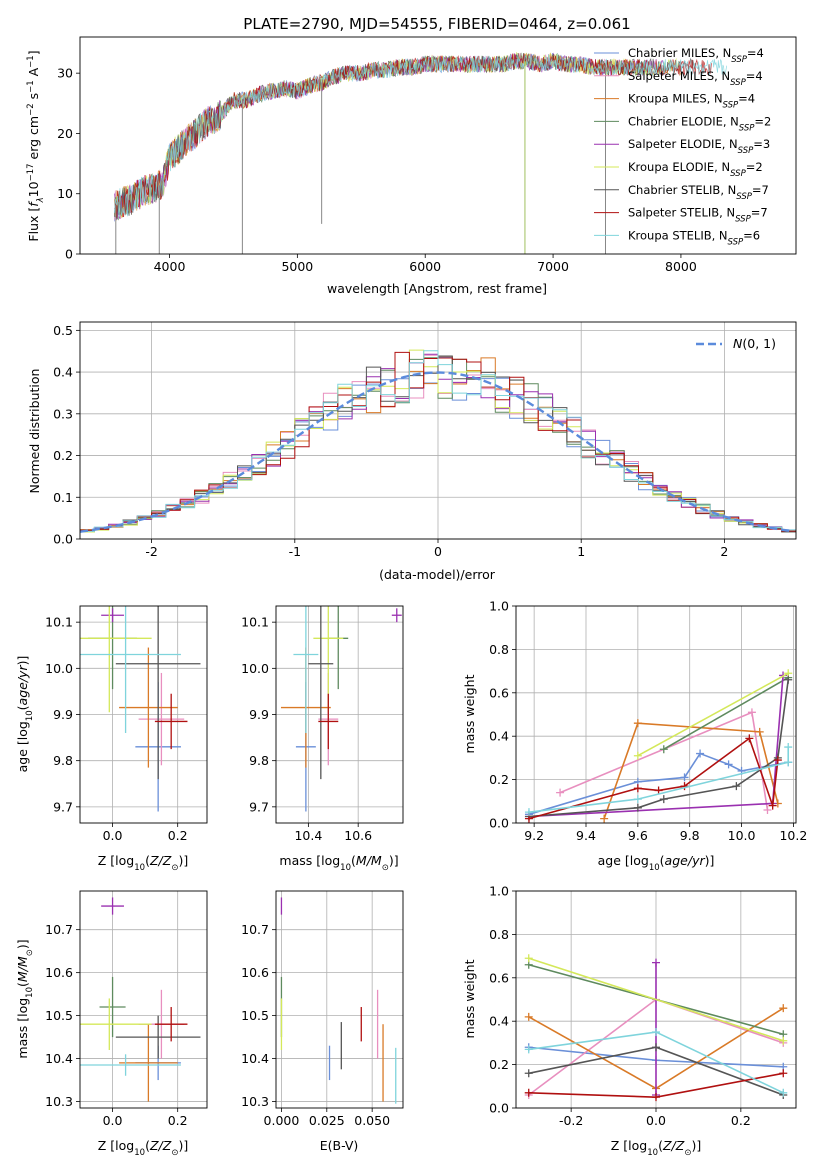 The image size is (819, 1170). I want to click on y-tick-label: 10, so click(65, 193).